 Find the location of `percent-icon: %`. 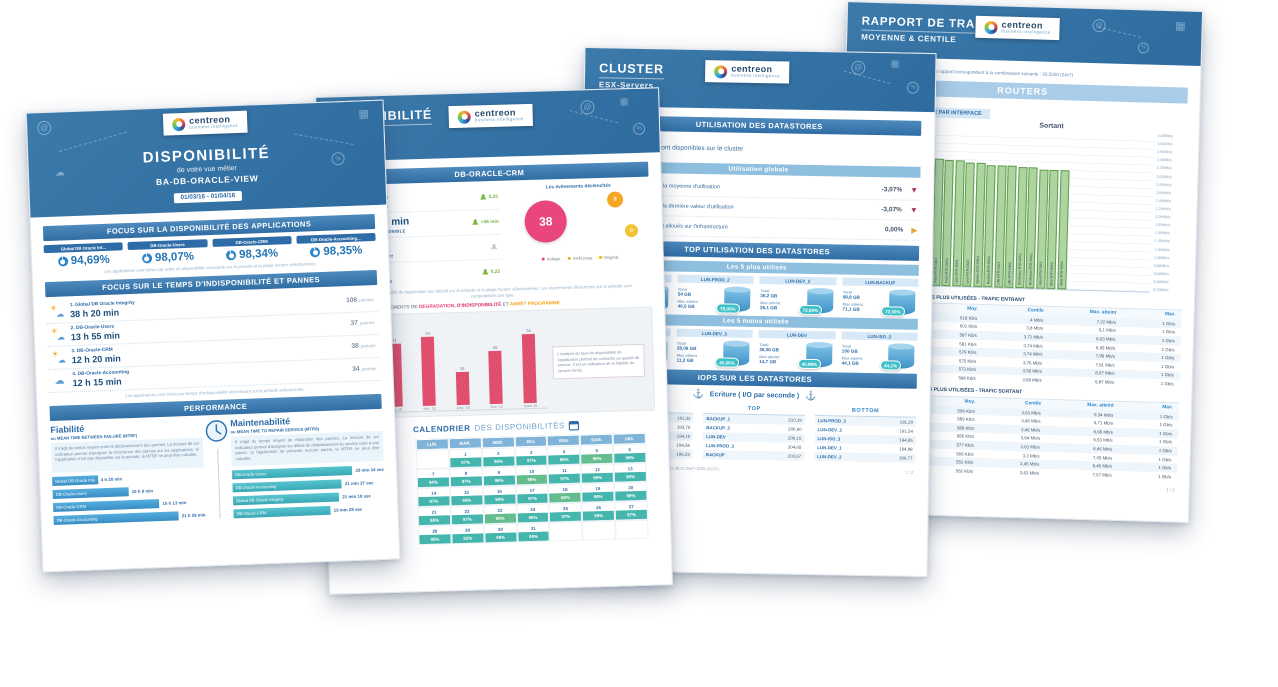

percent-icon: % is located at coordinates (913, 87).